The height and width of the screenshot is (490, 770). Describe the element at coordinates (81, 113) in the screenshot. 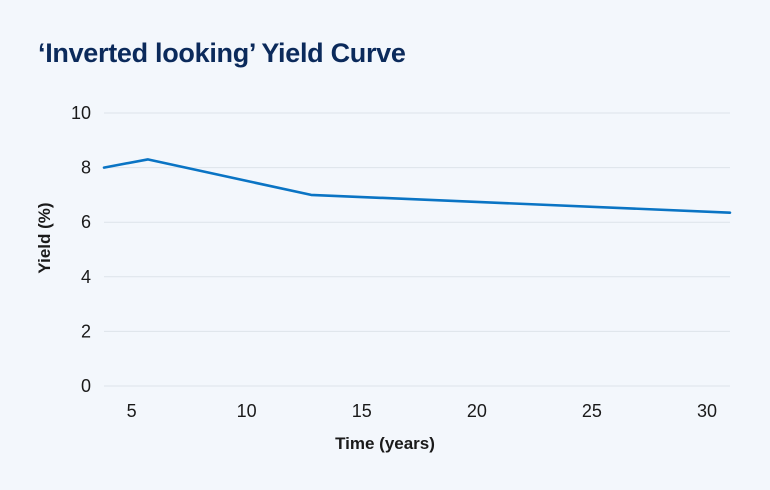

I see `y-tick-label: 10` at that location.